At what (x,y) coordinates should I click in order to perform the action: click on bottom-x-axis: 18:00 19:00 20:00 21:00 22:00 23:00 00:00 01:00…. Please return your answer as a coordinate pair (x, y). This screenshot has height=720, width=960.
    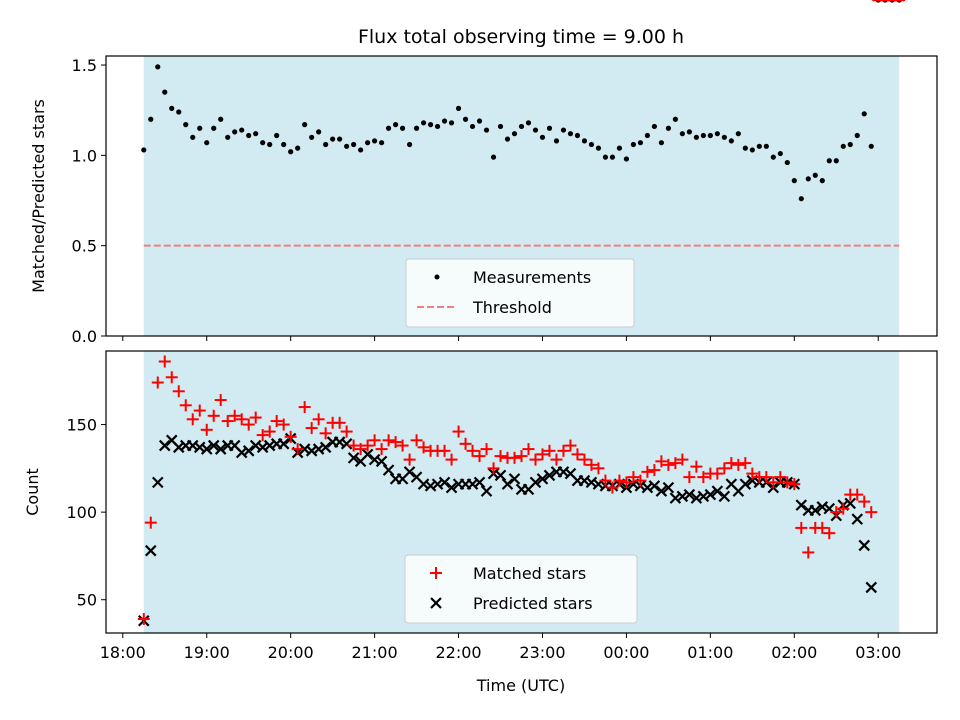
    Looking at the image, I should click on (500, 647).